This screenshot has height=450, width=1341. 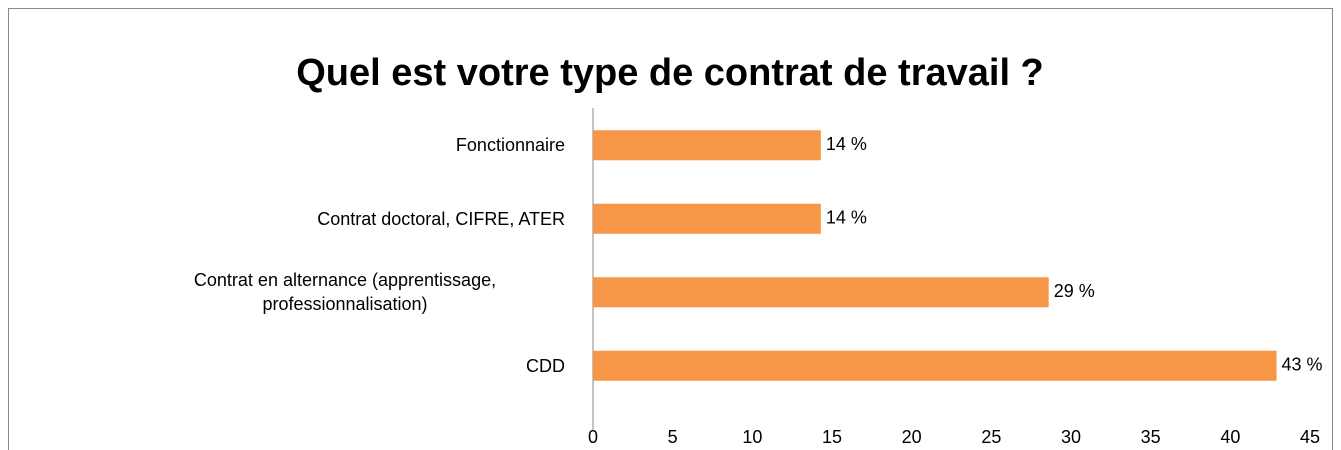 I want to click on x-tick-label: 0, so click(x=593, y=437).